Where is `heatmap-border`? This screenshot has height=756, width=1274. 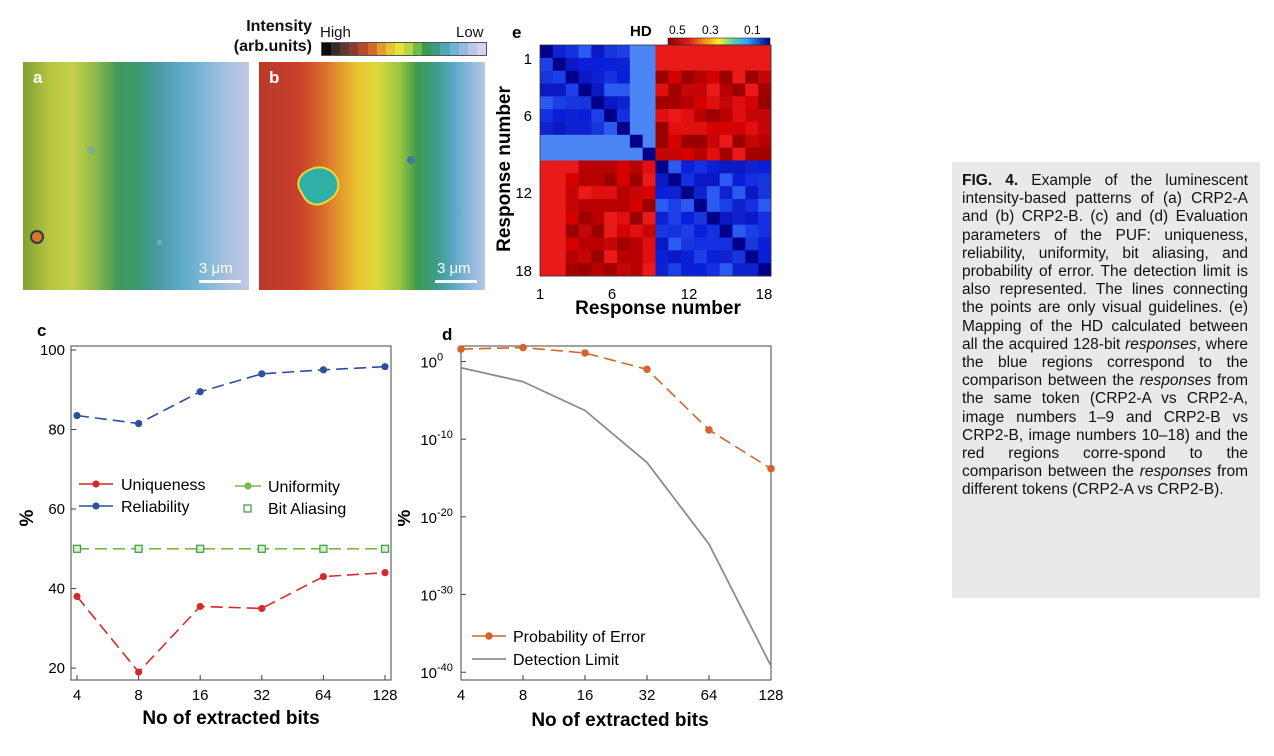
heatmap-border is located at coordinates (655, 160).